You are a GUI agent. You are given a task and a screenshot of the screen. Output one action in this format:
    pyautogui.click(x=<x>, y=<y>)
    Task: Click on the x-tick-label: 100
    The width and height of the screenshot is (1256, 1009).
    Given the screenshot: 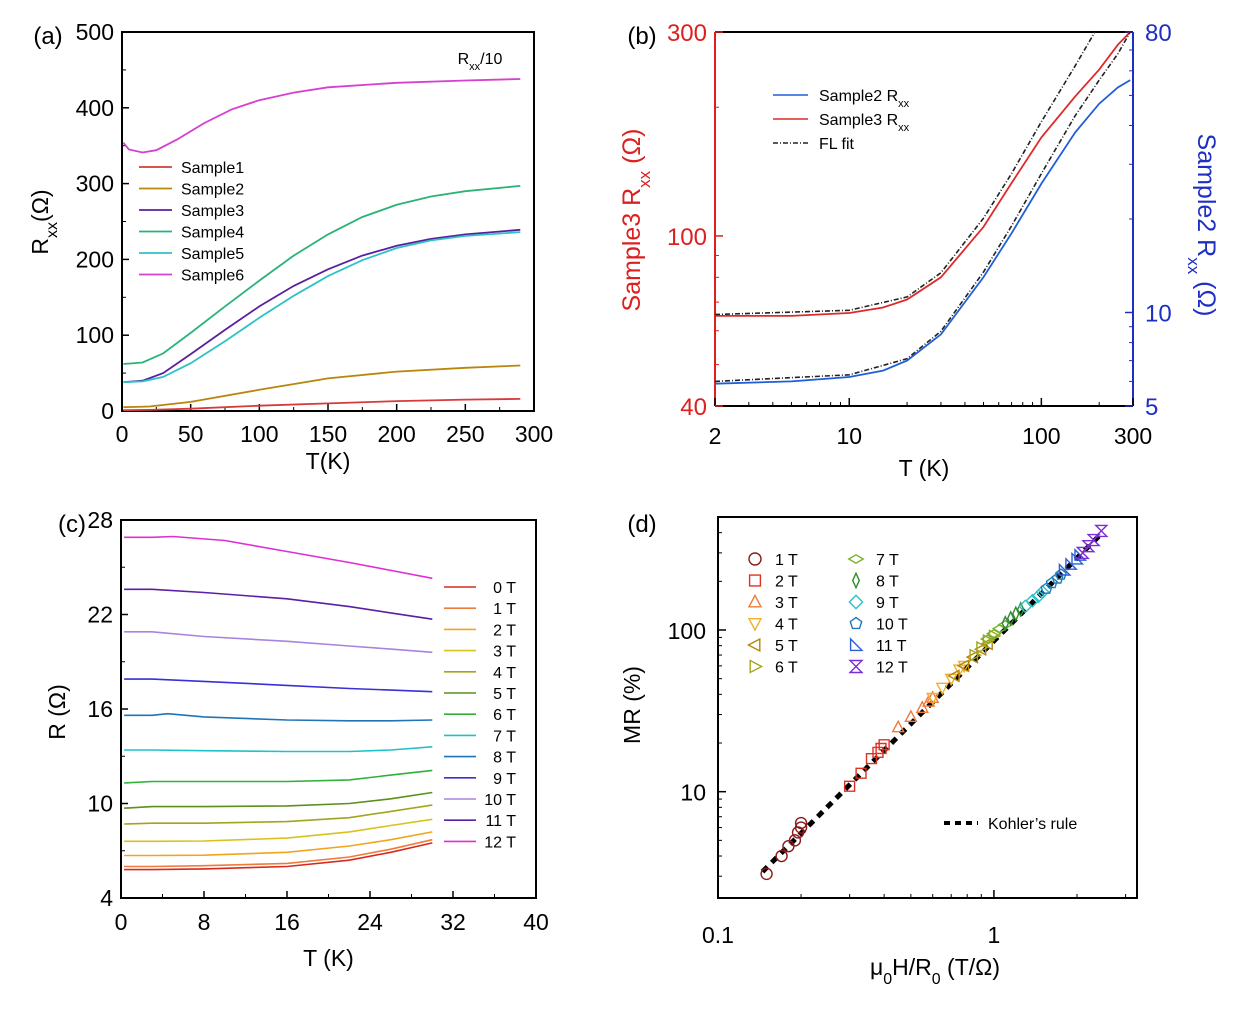 What is the action you would take?
    pyautogui.click(x=259, y=434)
    